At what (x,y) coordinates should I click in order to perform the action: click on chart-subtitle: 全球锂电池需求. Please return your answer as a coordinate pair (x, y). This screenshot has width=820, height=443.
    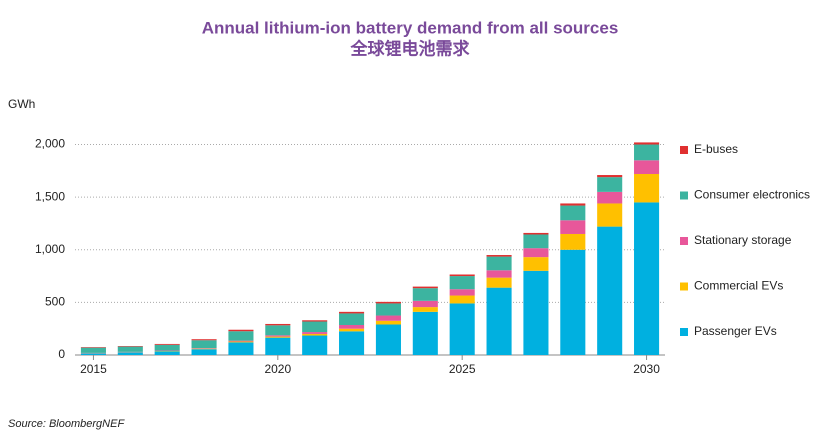
    Looking at the image, I should click on (410, 48).